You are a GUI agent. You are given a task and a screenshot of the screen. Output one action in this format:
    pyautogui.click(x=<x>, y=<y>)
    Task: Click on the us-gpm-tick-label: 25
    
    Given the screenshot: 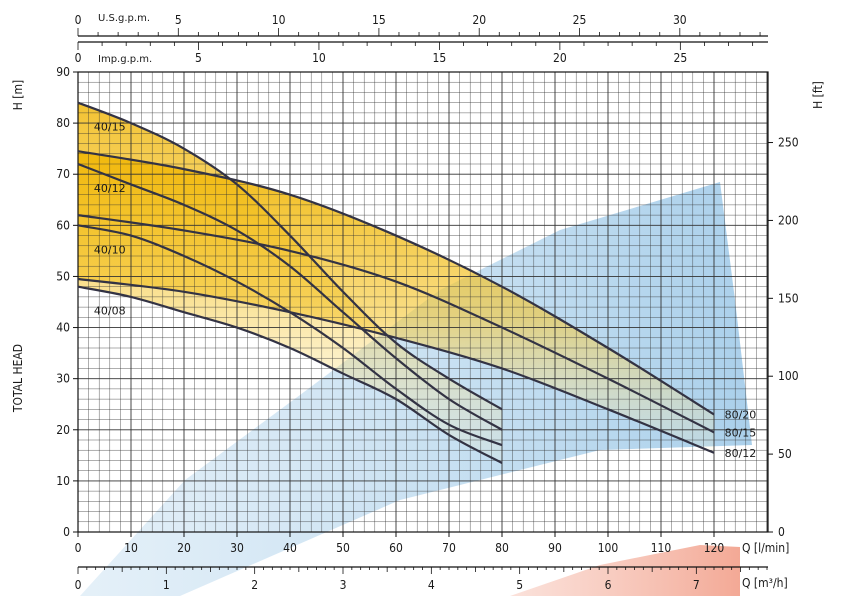 What is the action you would take?
    pyautogui.click(x=580, y=20)
    